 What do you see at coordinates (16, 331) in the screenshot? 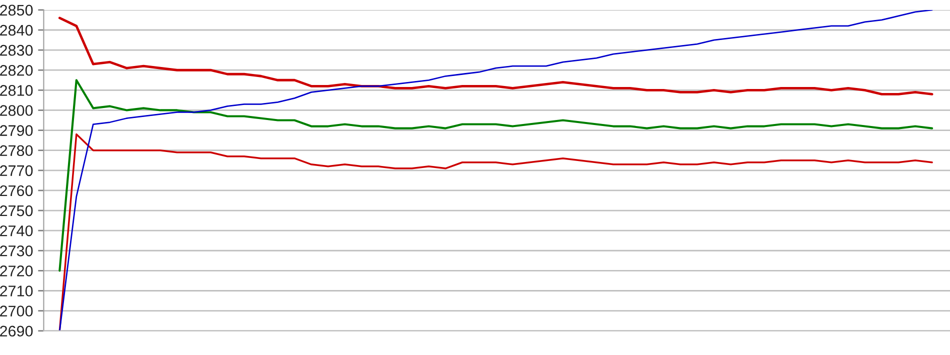
I see `y-tick-label: 2690` at bounding box center [16, 331].